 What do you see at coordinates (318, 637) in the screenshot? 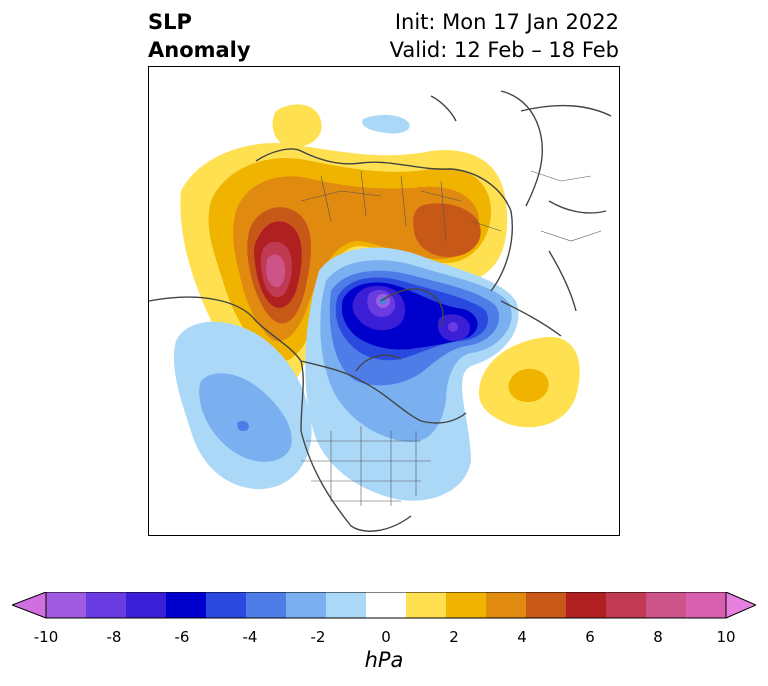
I see `colorbar-tick-label: -2` at bounding box center [318, 637].